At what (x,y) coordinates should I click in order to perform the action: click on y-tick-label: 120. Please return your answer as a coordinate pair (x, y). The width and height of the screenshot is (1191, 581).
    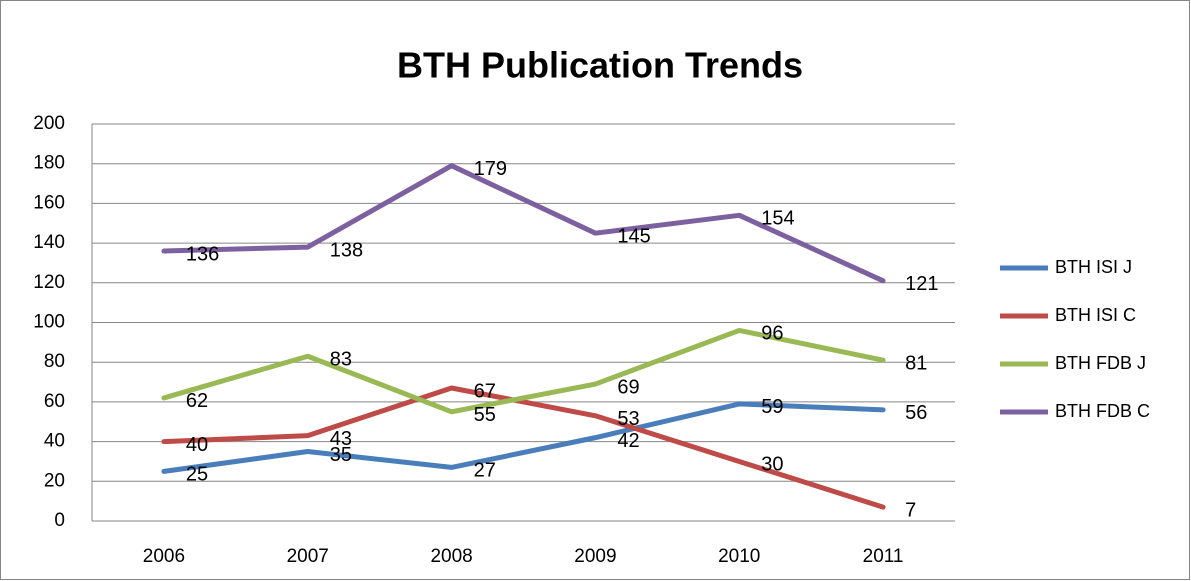
    Looking at the image, I should click on (49, 282).